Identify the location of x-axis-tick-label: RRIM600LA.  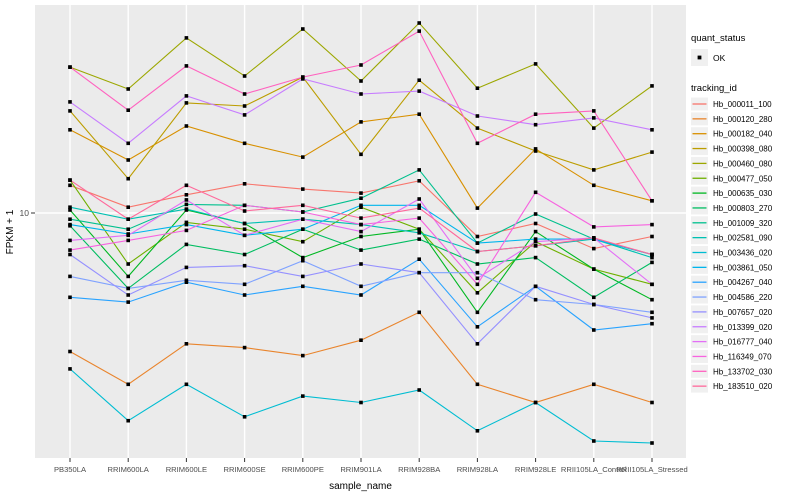
(129, 469).